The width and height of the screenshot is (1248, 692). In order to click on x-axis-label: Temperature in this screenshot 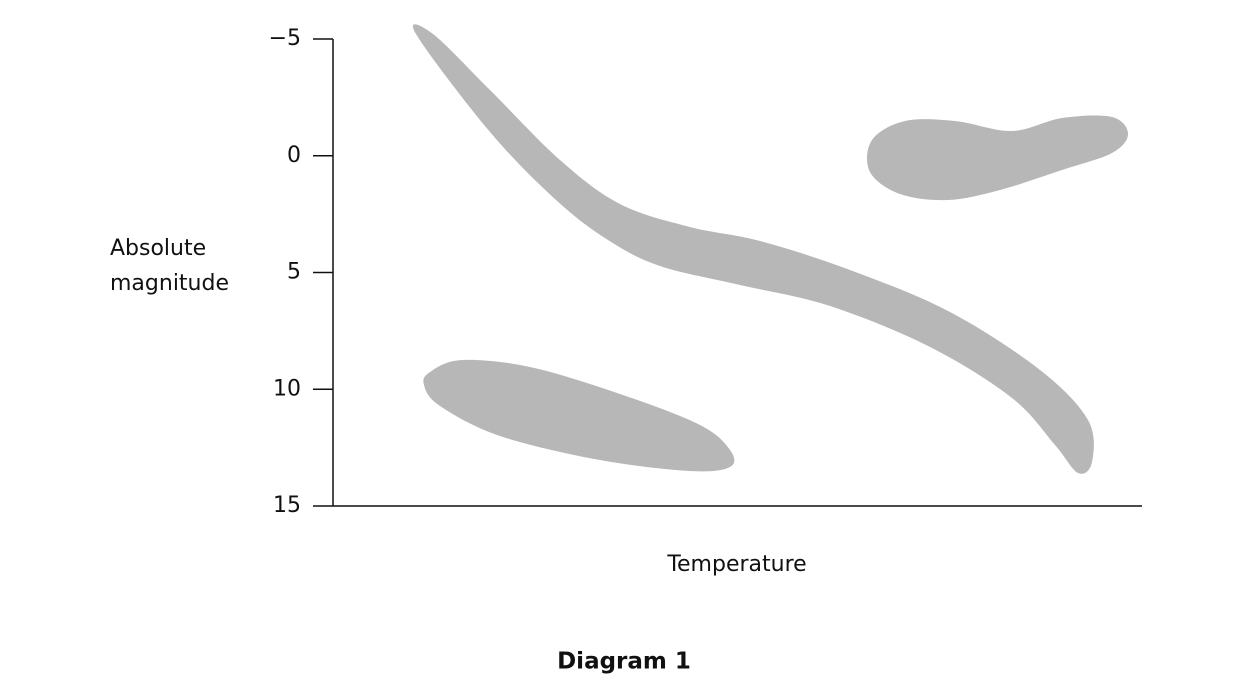, I will do `click(736, 564)`.